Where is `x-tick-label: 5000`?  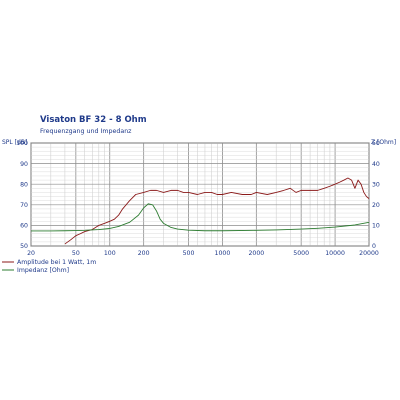
x-tick-label: 5000 is located at coordinates (301, 253).